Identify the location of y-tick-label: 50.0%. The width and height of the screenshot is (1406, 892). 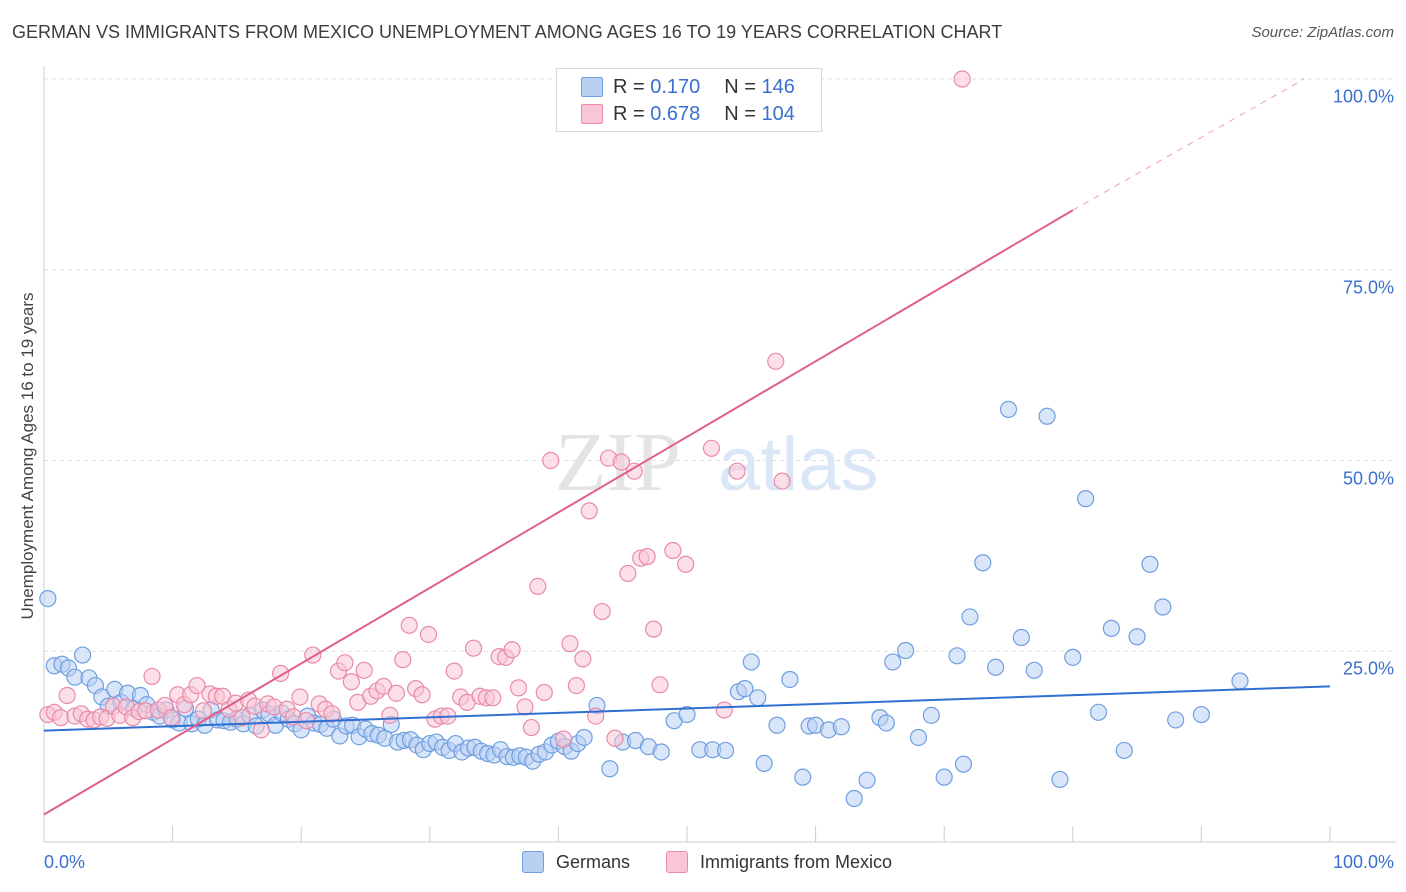
(1368, 478).